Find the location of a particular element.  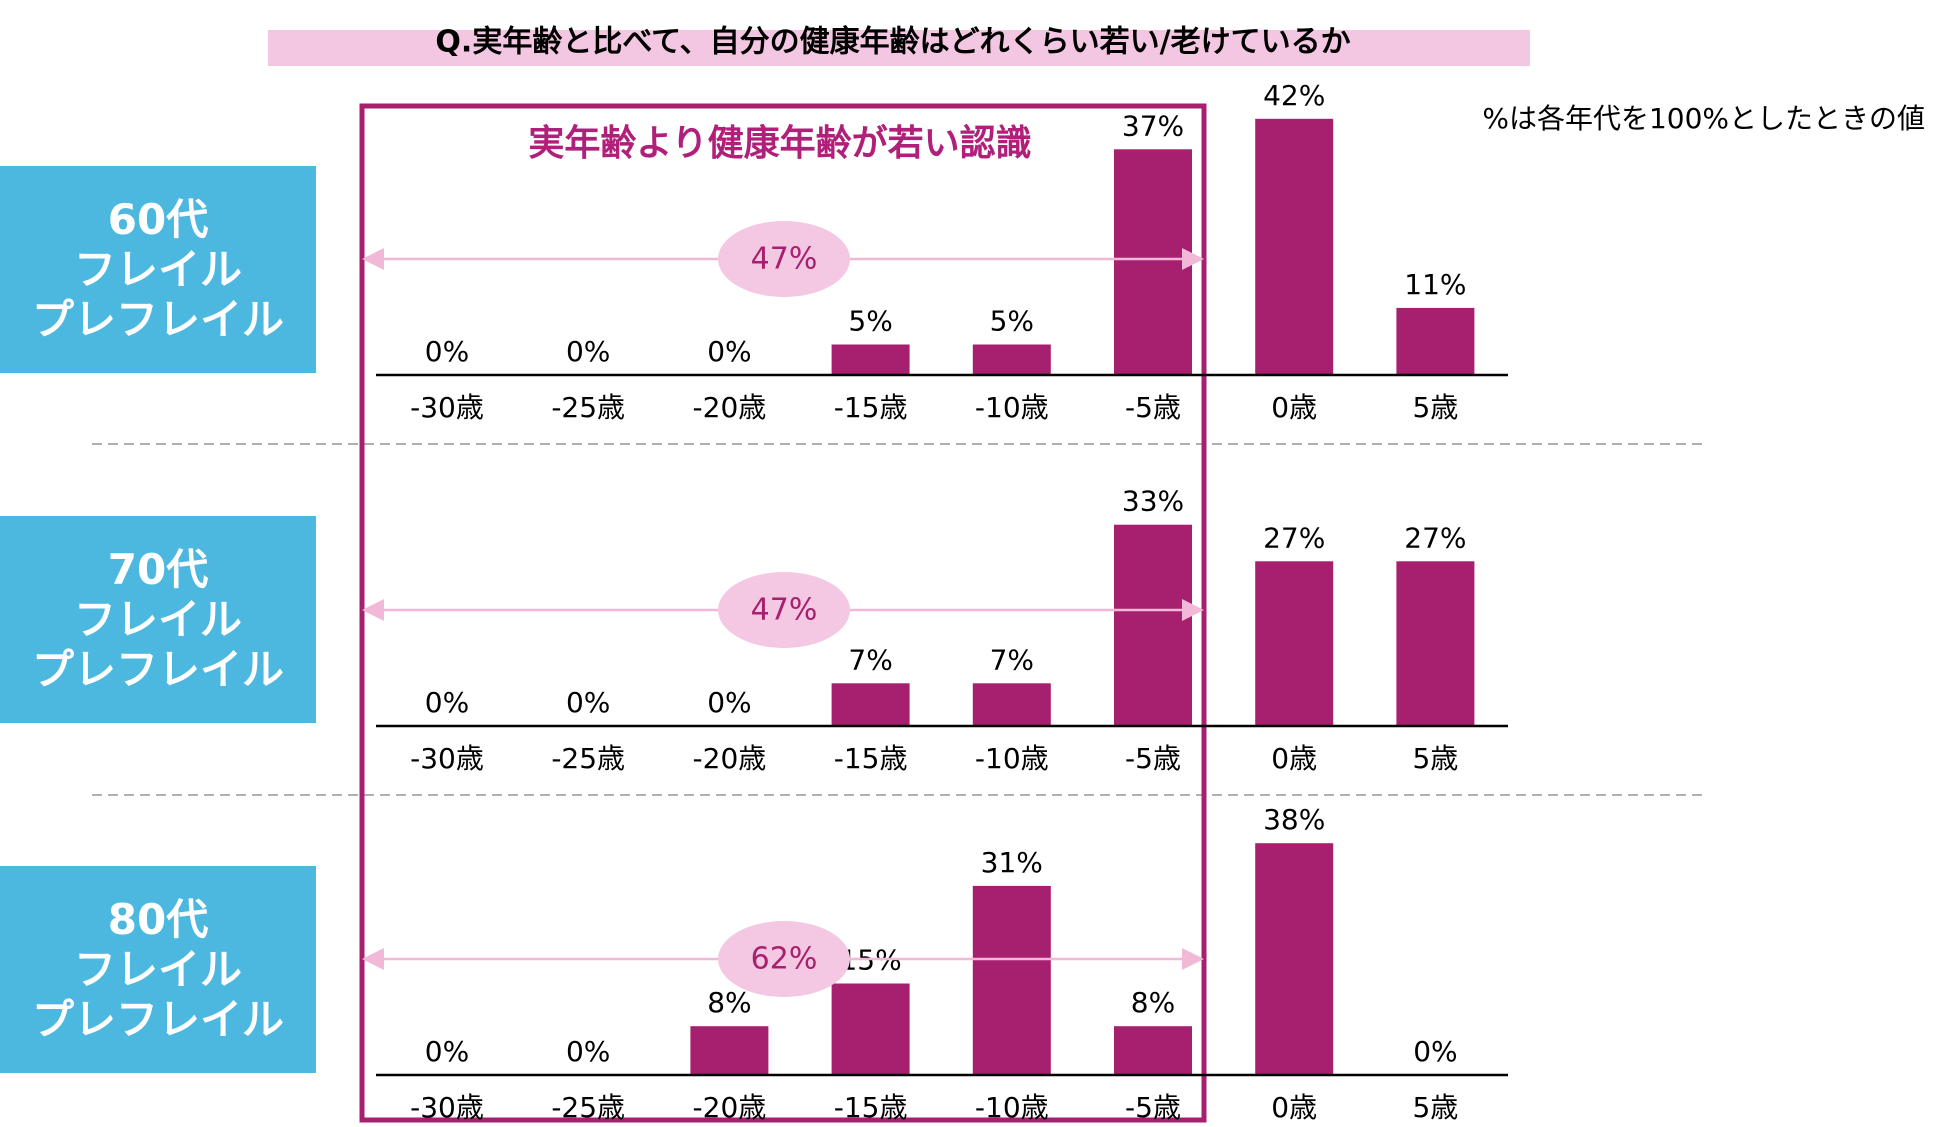

bracket-total-label: 62% is located at coordinates (784, 959).